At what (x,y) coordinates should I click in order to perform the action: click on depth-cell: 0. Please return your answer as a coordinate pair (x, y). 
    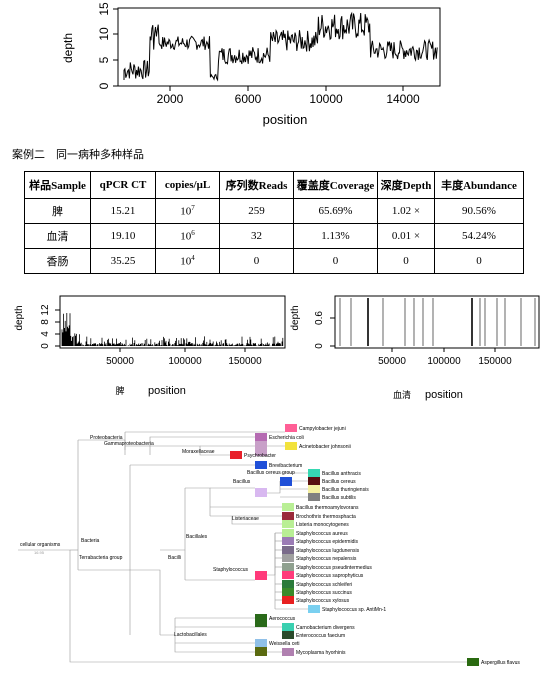
    Looking at the image, I should click on (406, 261).